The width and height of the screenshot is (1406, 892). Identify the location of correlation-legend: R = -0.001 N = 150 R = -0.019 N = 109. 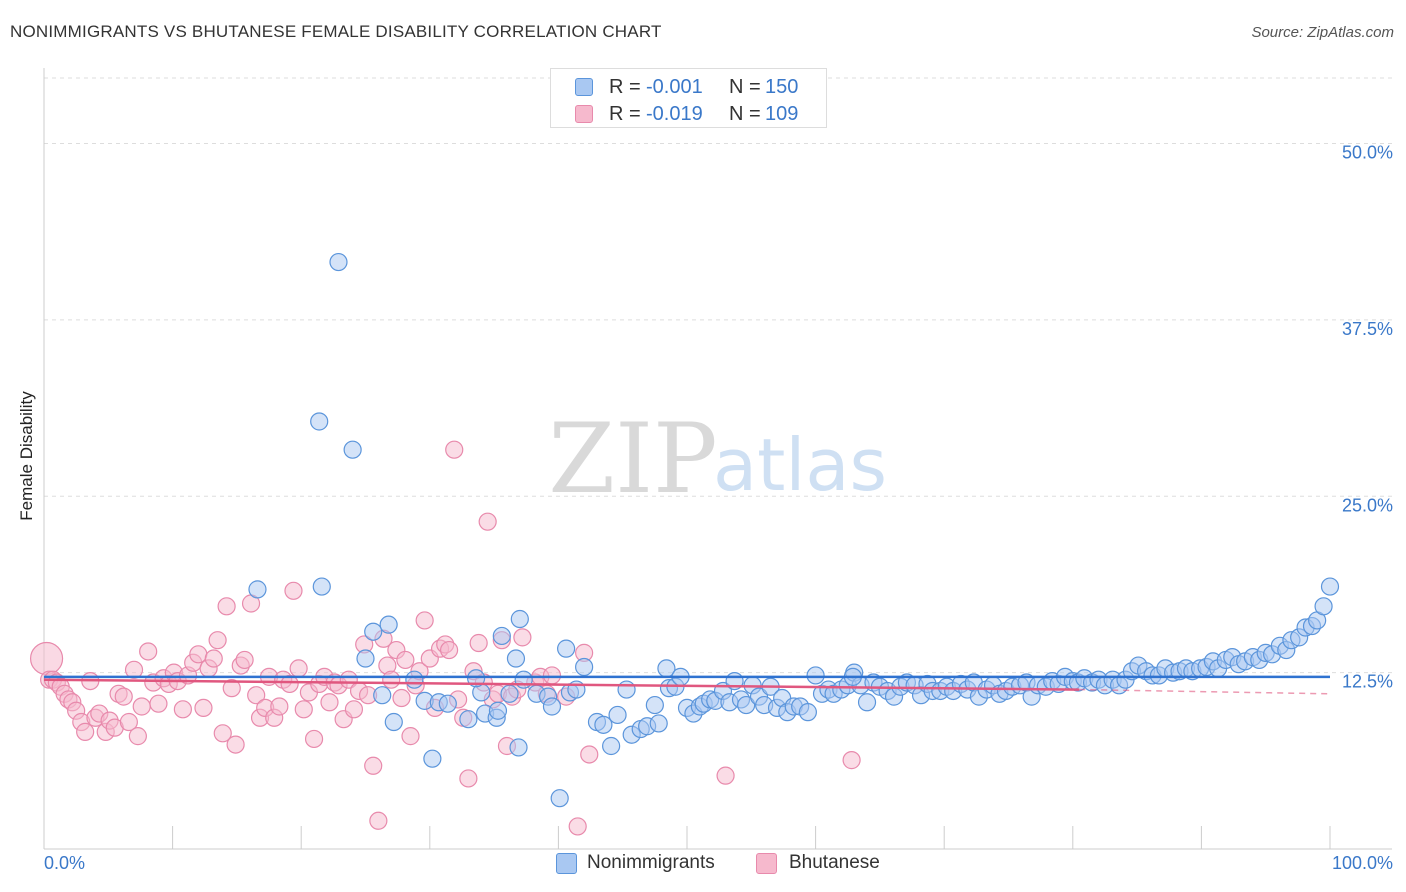
(688, 98).